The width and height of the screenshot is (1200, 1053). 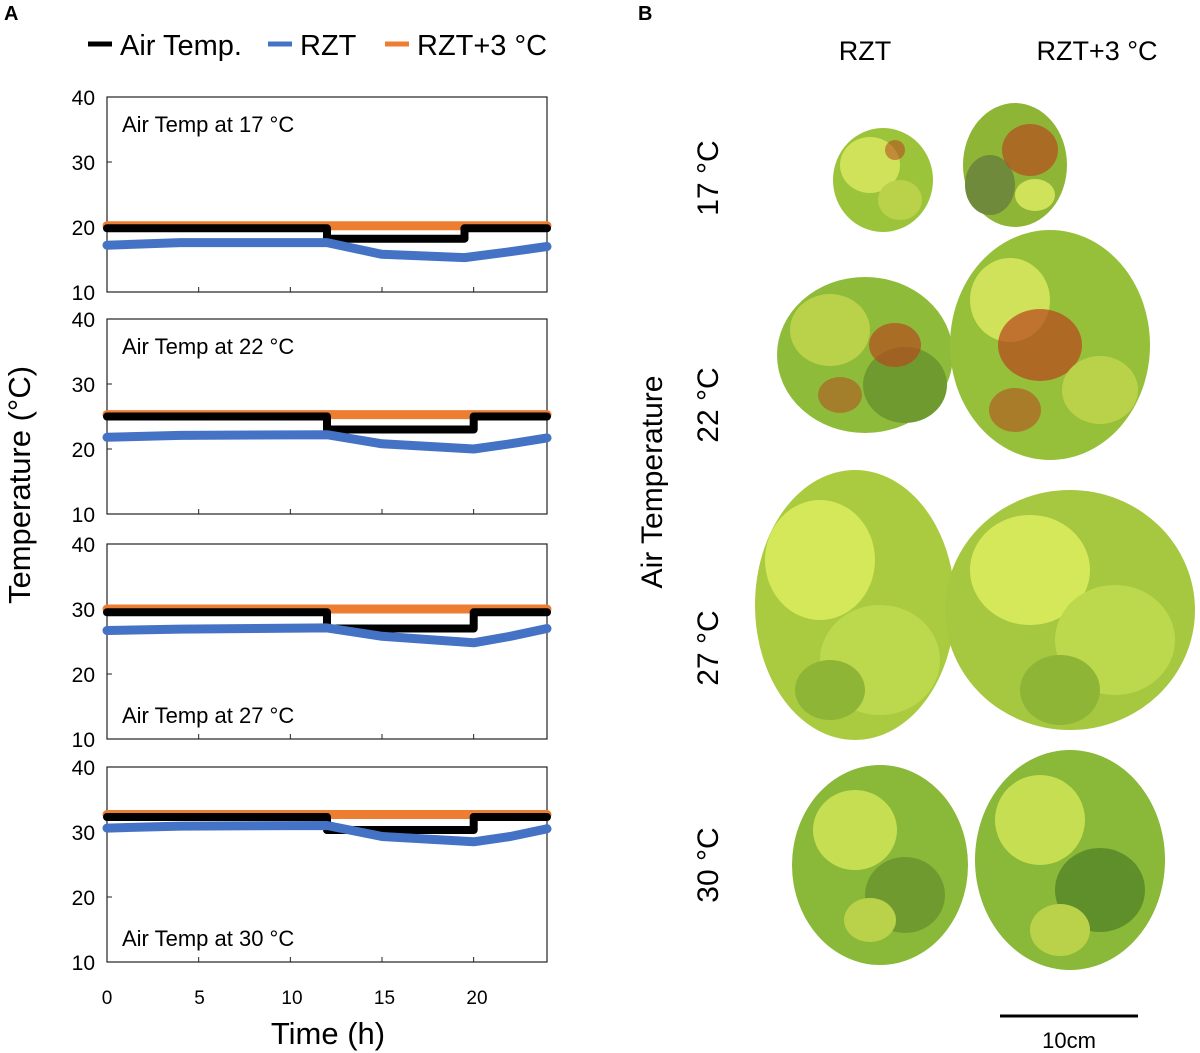 What do you see at coordinates (708, 647) in the screenshot?
I see `row-label-27: 27 °C` at bounding box center [708, 647].